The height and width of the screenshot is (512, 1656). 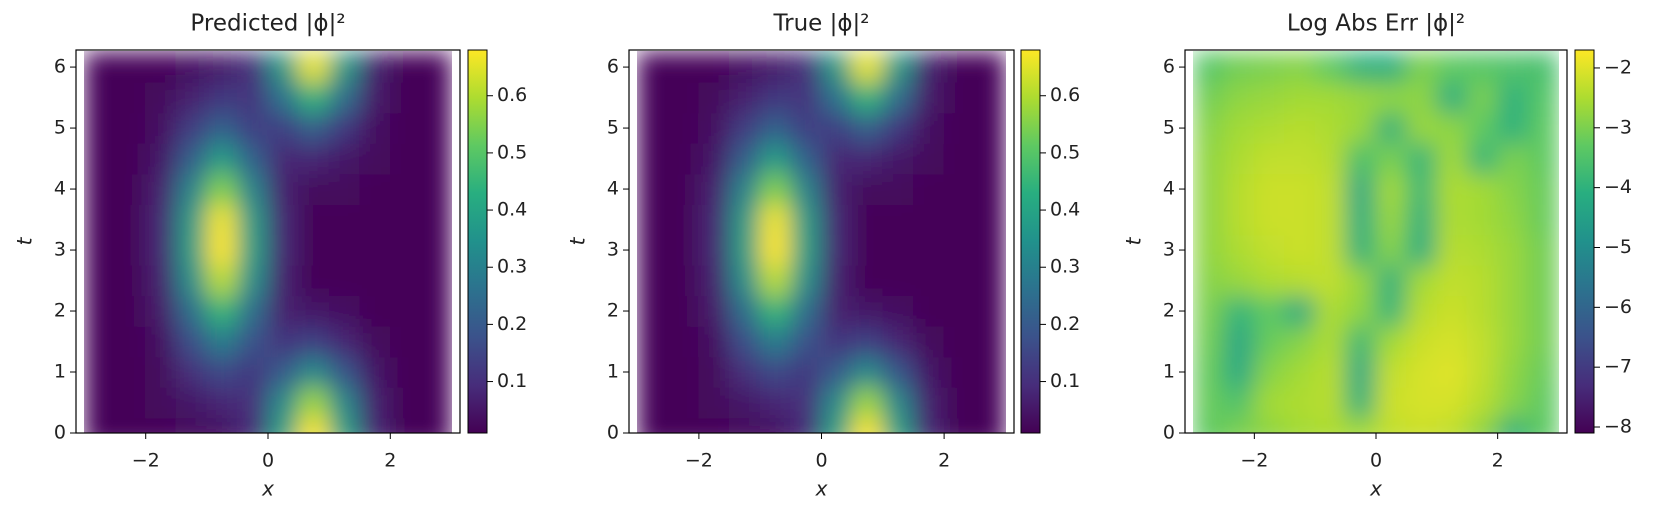 I want to click on y-tick-label: 1, so click(x=1169, y=372).